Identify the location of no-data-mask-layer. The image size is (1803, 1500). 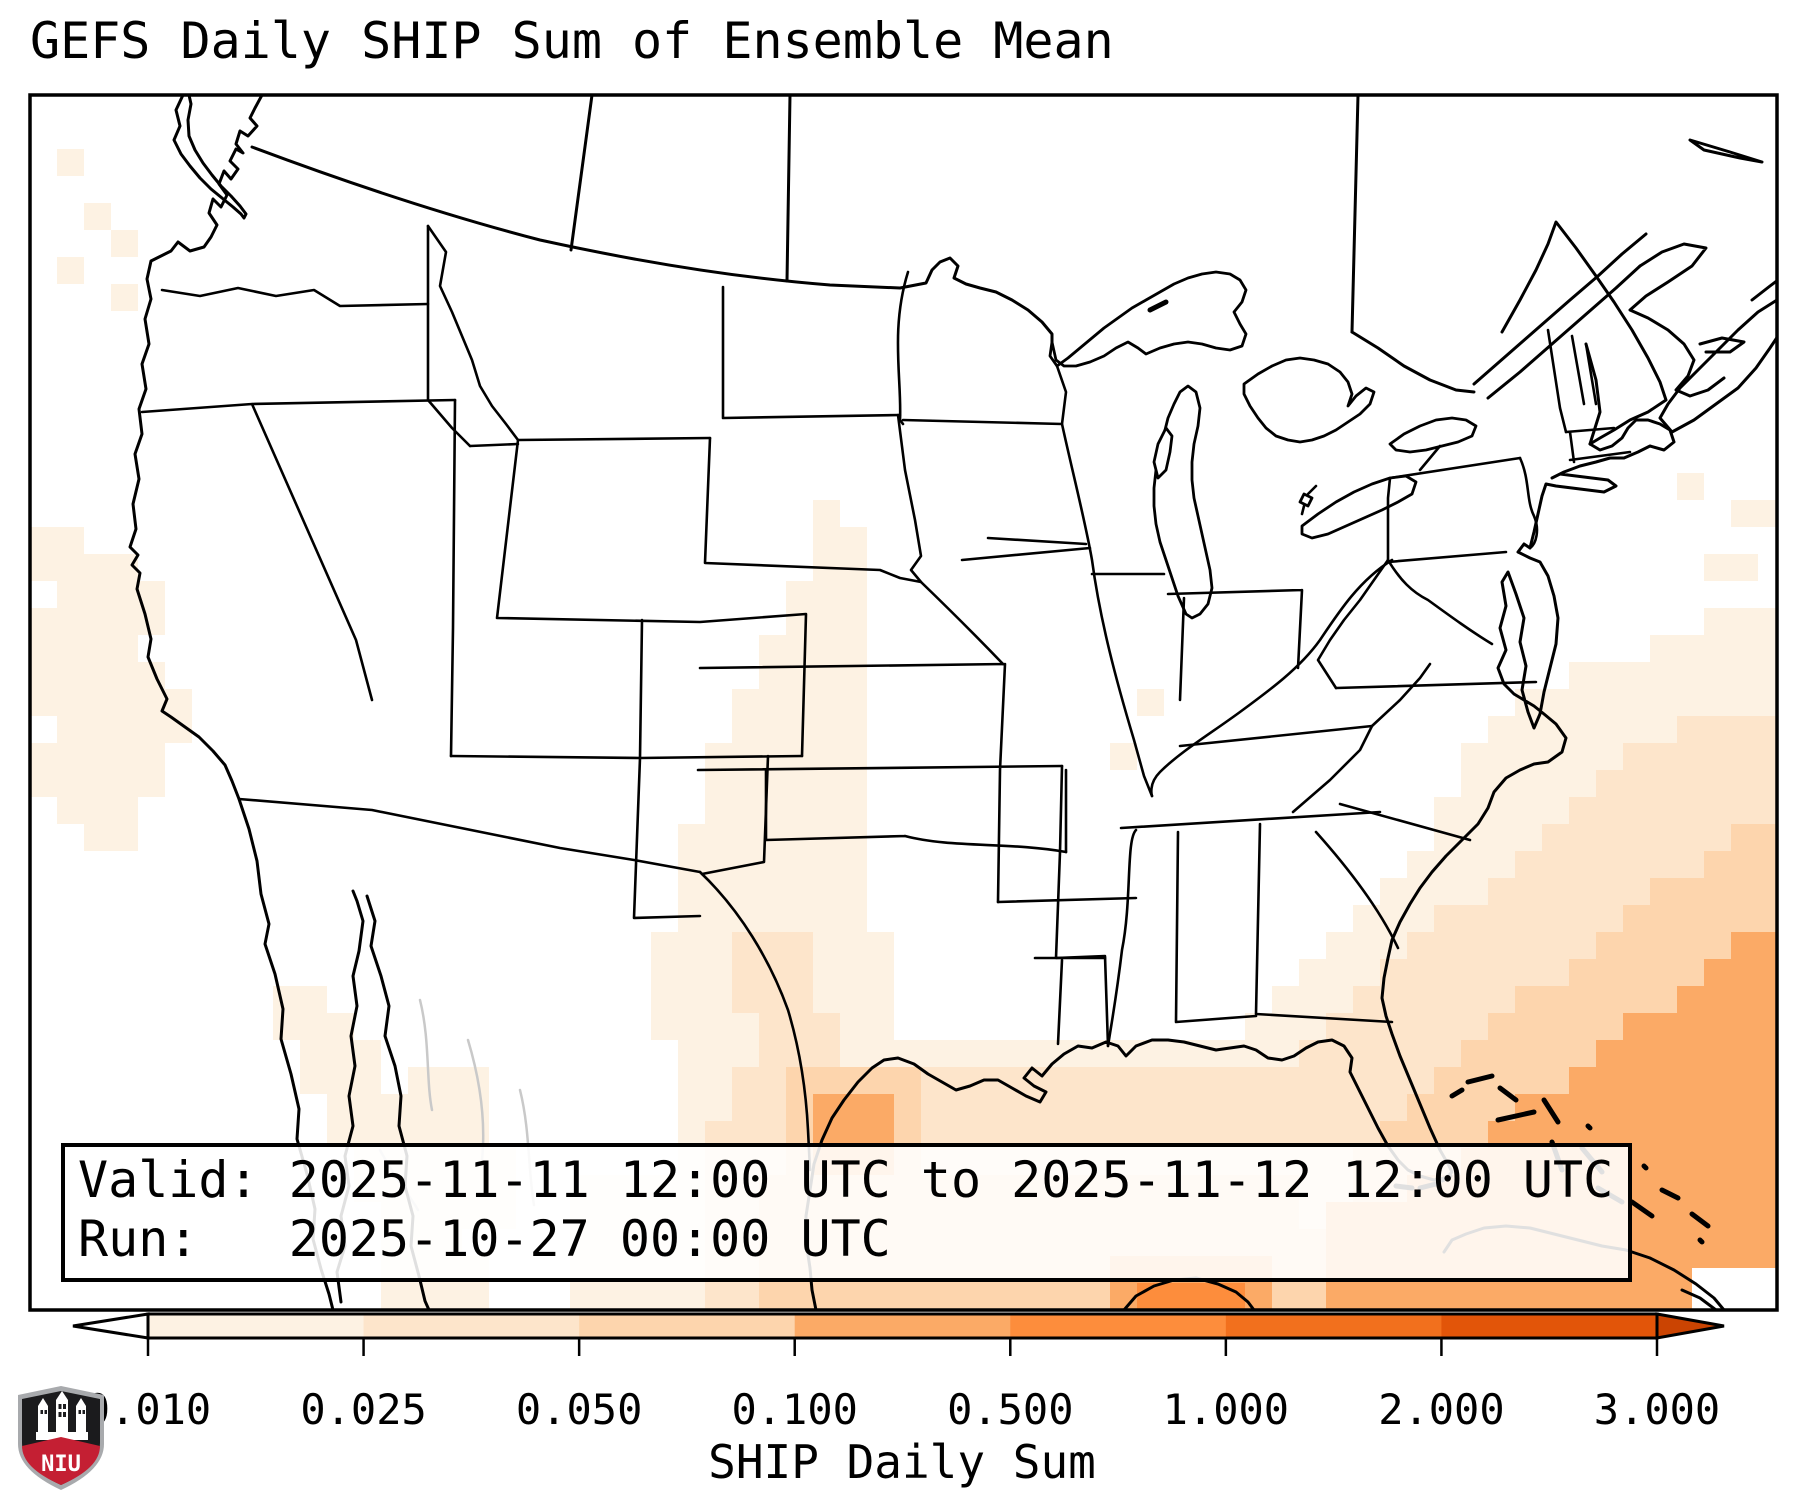
(1734, 1289).